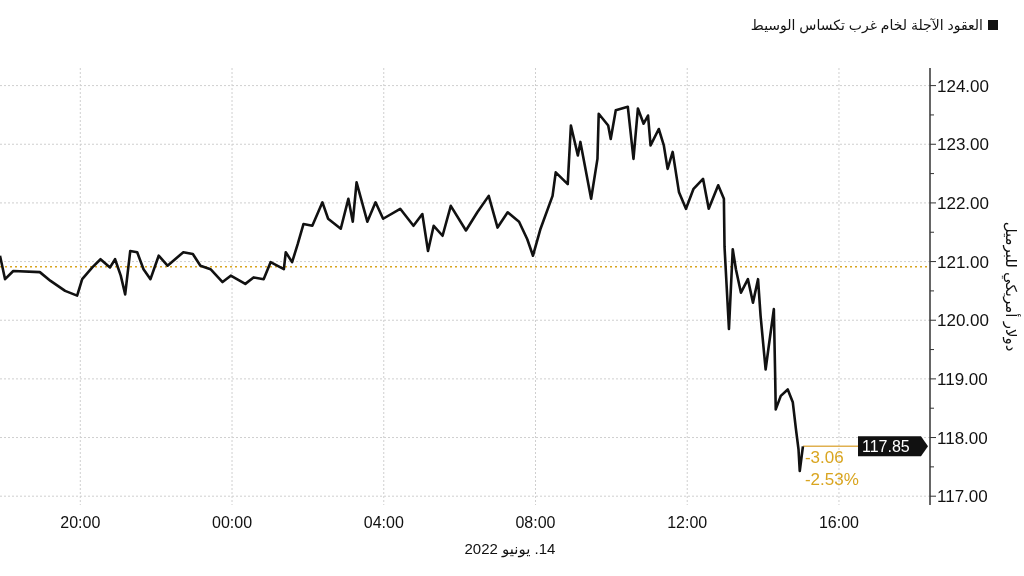 The height and width of the screenshot is (576, 1024). I want to click on y-tick-label: 118.00, so click(962, 438).